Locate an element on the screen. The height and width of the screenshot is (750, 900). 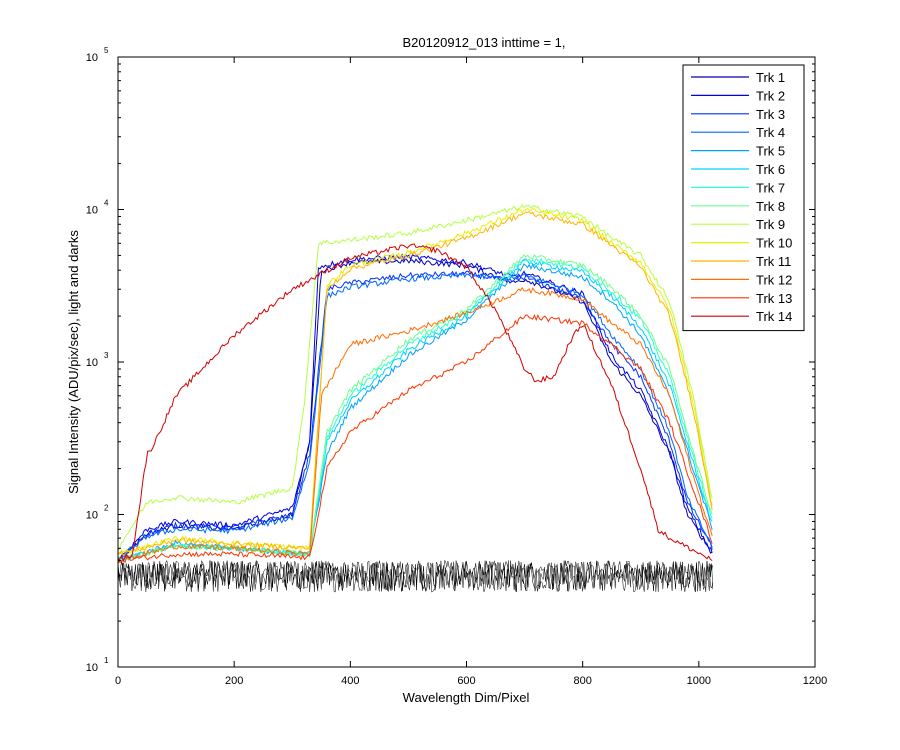
legend-entry-label: Trk 13 is located at coordinates (774, 298).